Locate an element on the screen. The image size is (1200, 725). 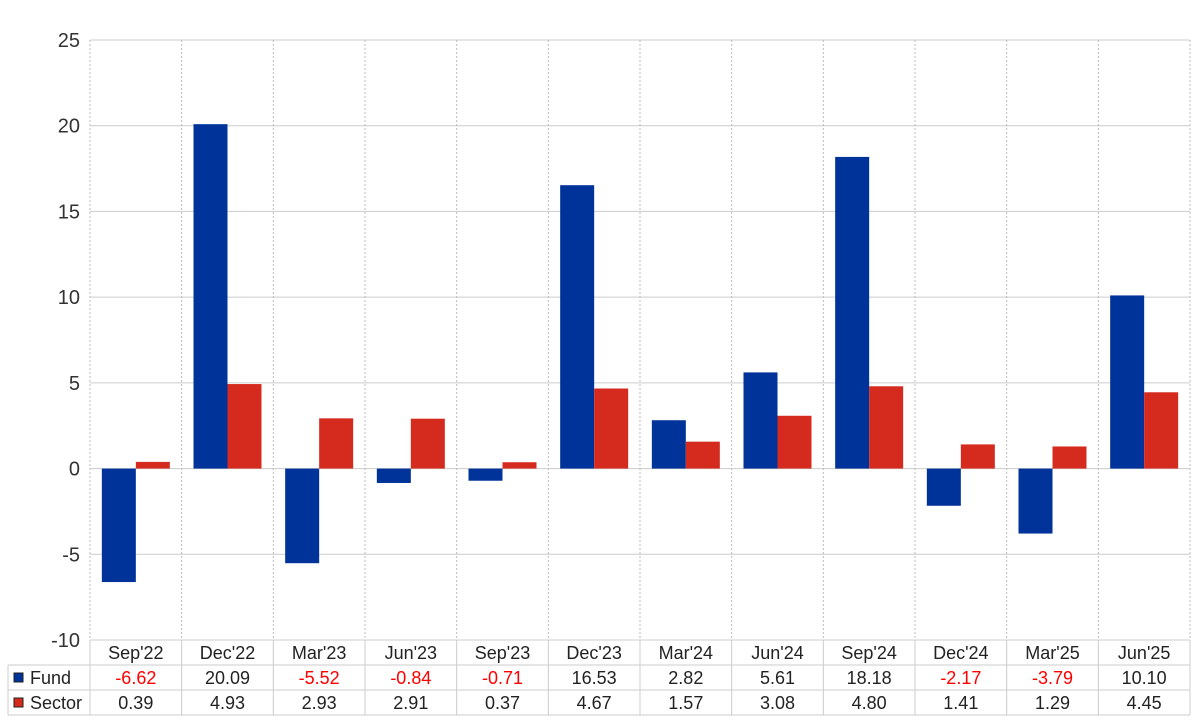
data-label-fund: -6.62 is located at coordinates (135, 678).